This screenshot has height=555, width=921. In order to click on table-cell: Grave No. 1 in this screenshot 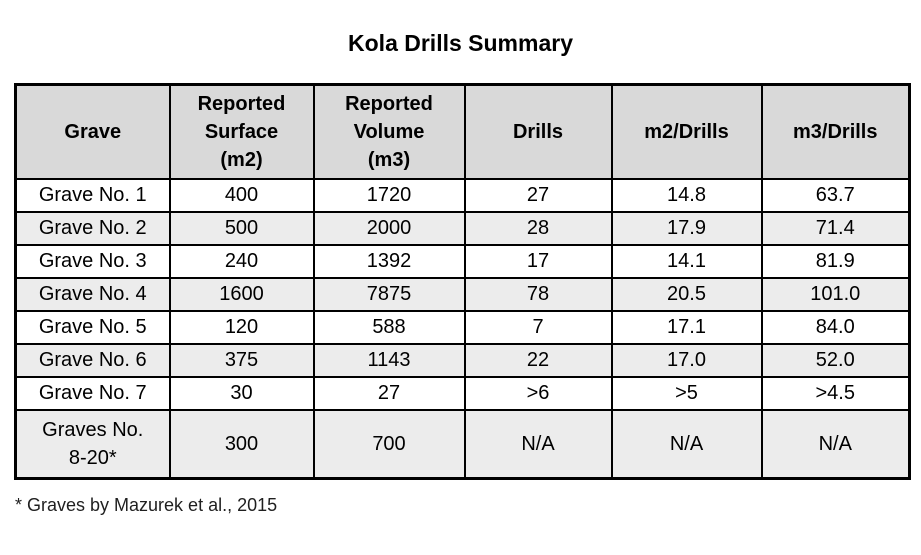, I will do `click(92, 195)`.